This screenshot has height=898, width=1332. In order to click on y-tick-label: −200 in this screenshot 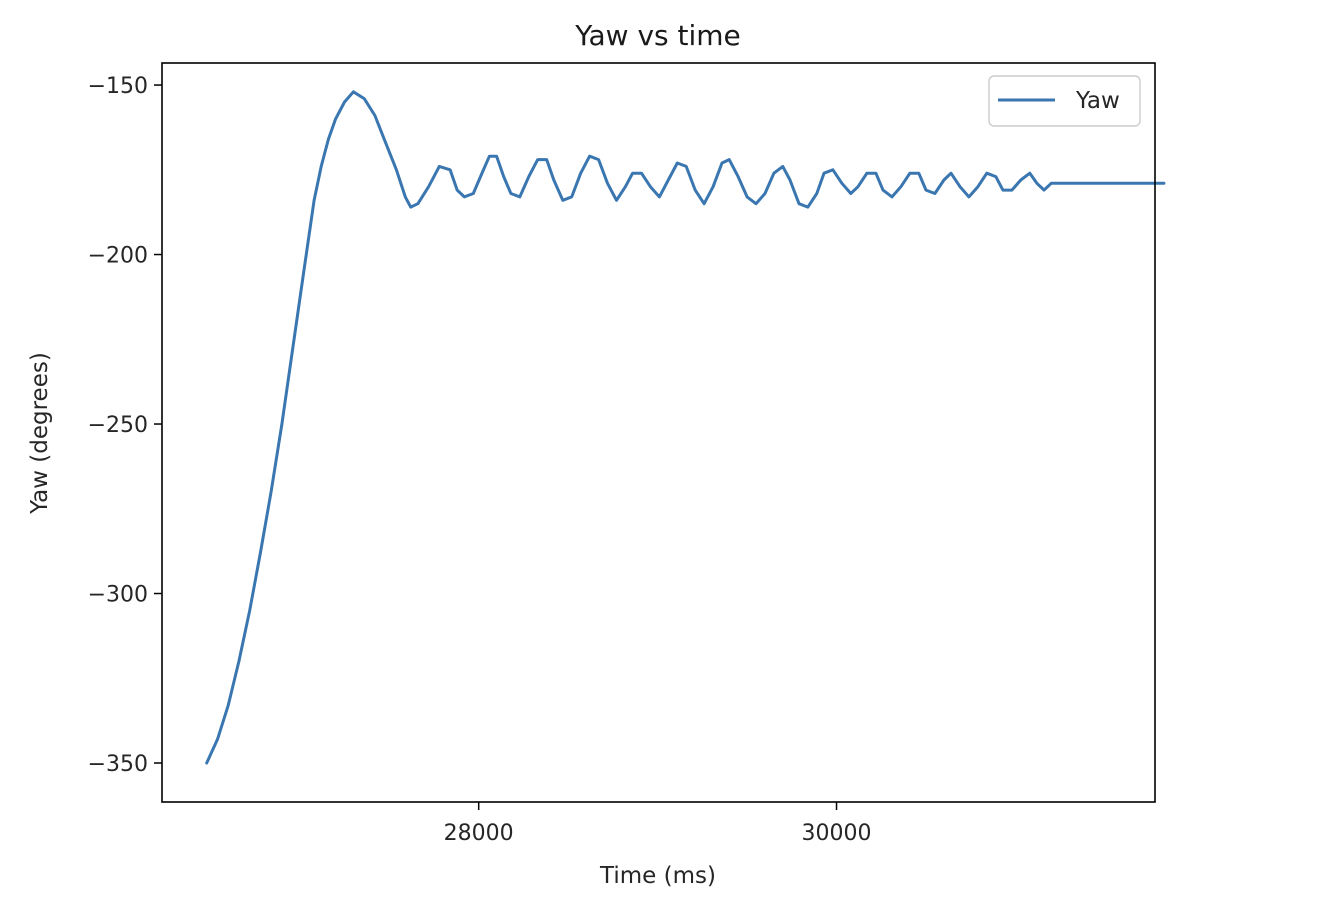, I will do `click(118, 256)`.